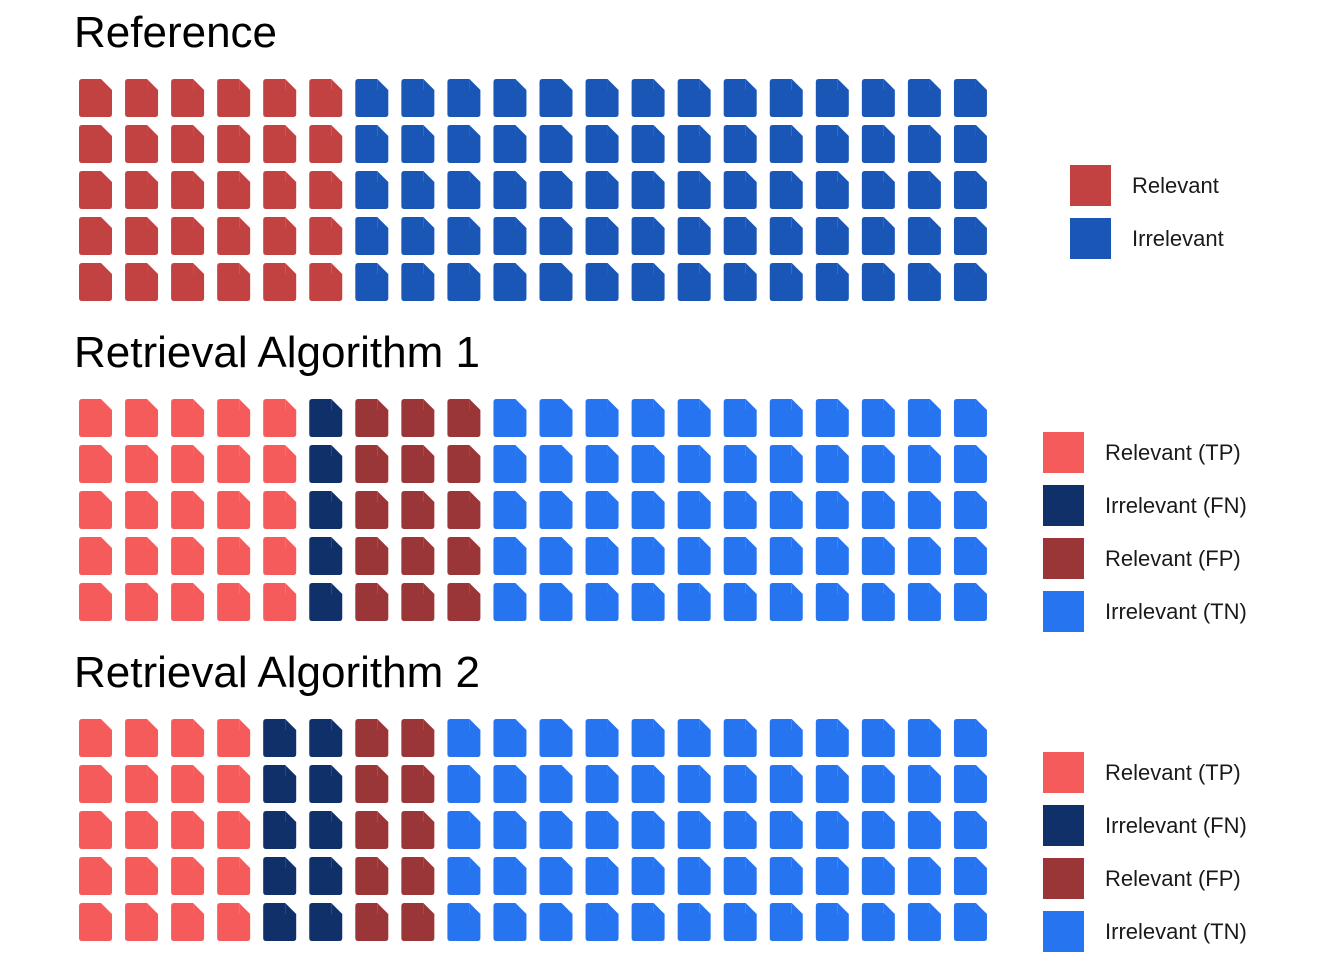  What do you see at coordinates (1176, 825) in the screenshot?
I see `legend-label: Irrelevant (FN)` at bounding box center [1176, 825].